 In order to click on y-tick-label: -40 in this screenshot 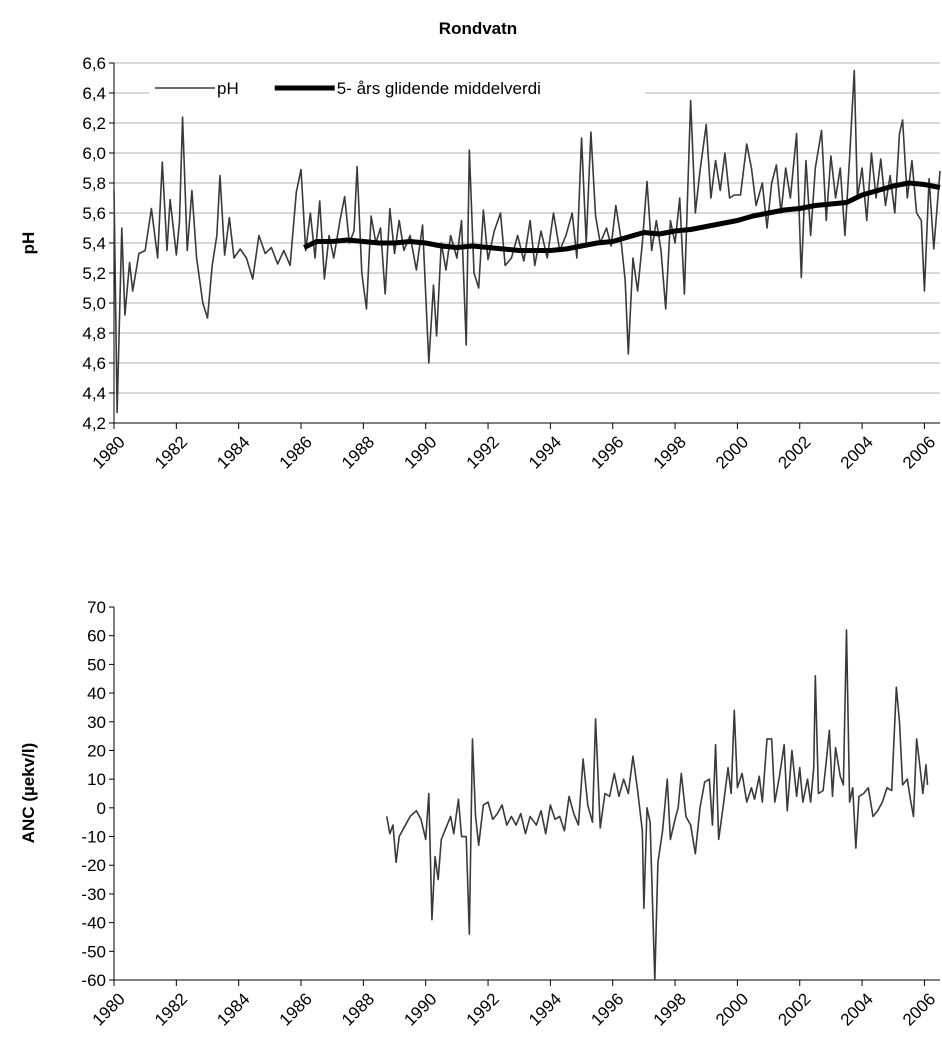, I will do `click(93, 923)`.